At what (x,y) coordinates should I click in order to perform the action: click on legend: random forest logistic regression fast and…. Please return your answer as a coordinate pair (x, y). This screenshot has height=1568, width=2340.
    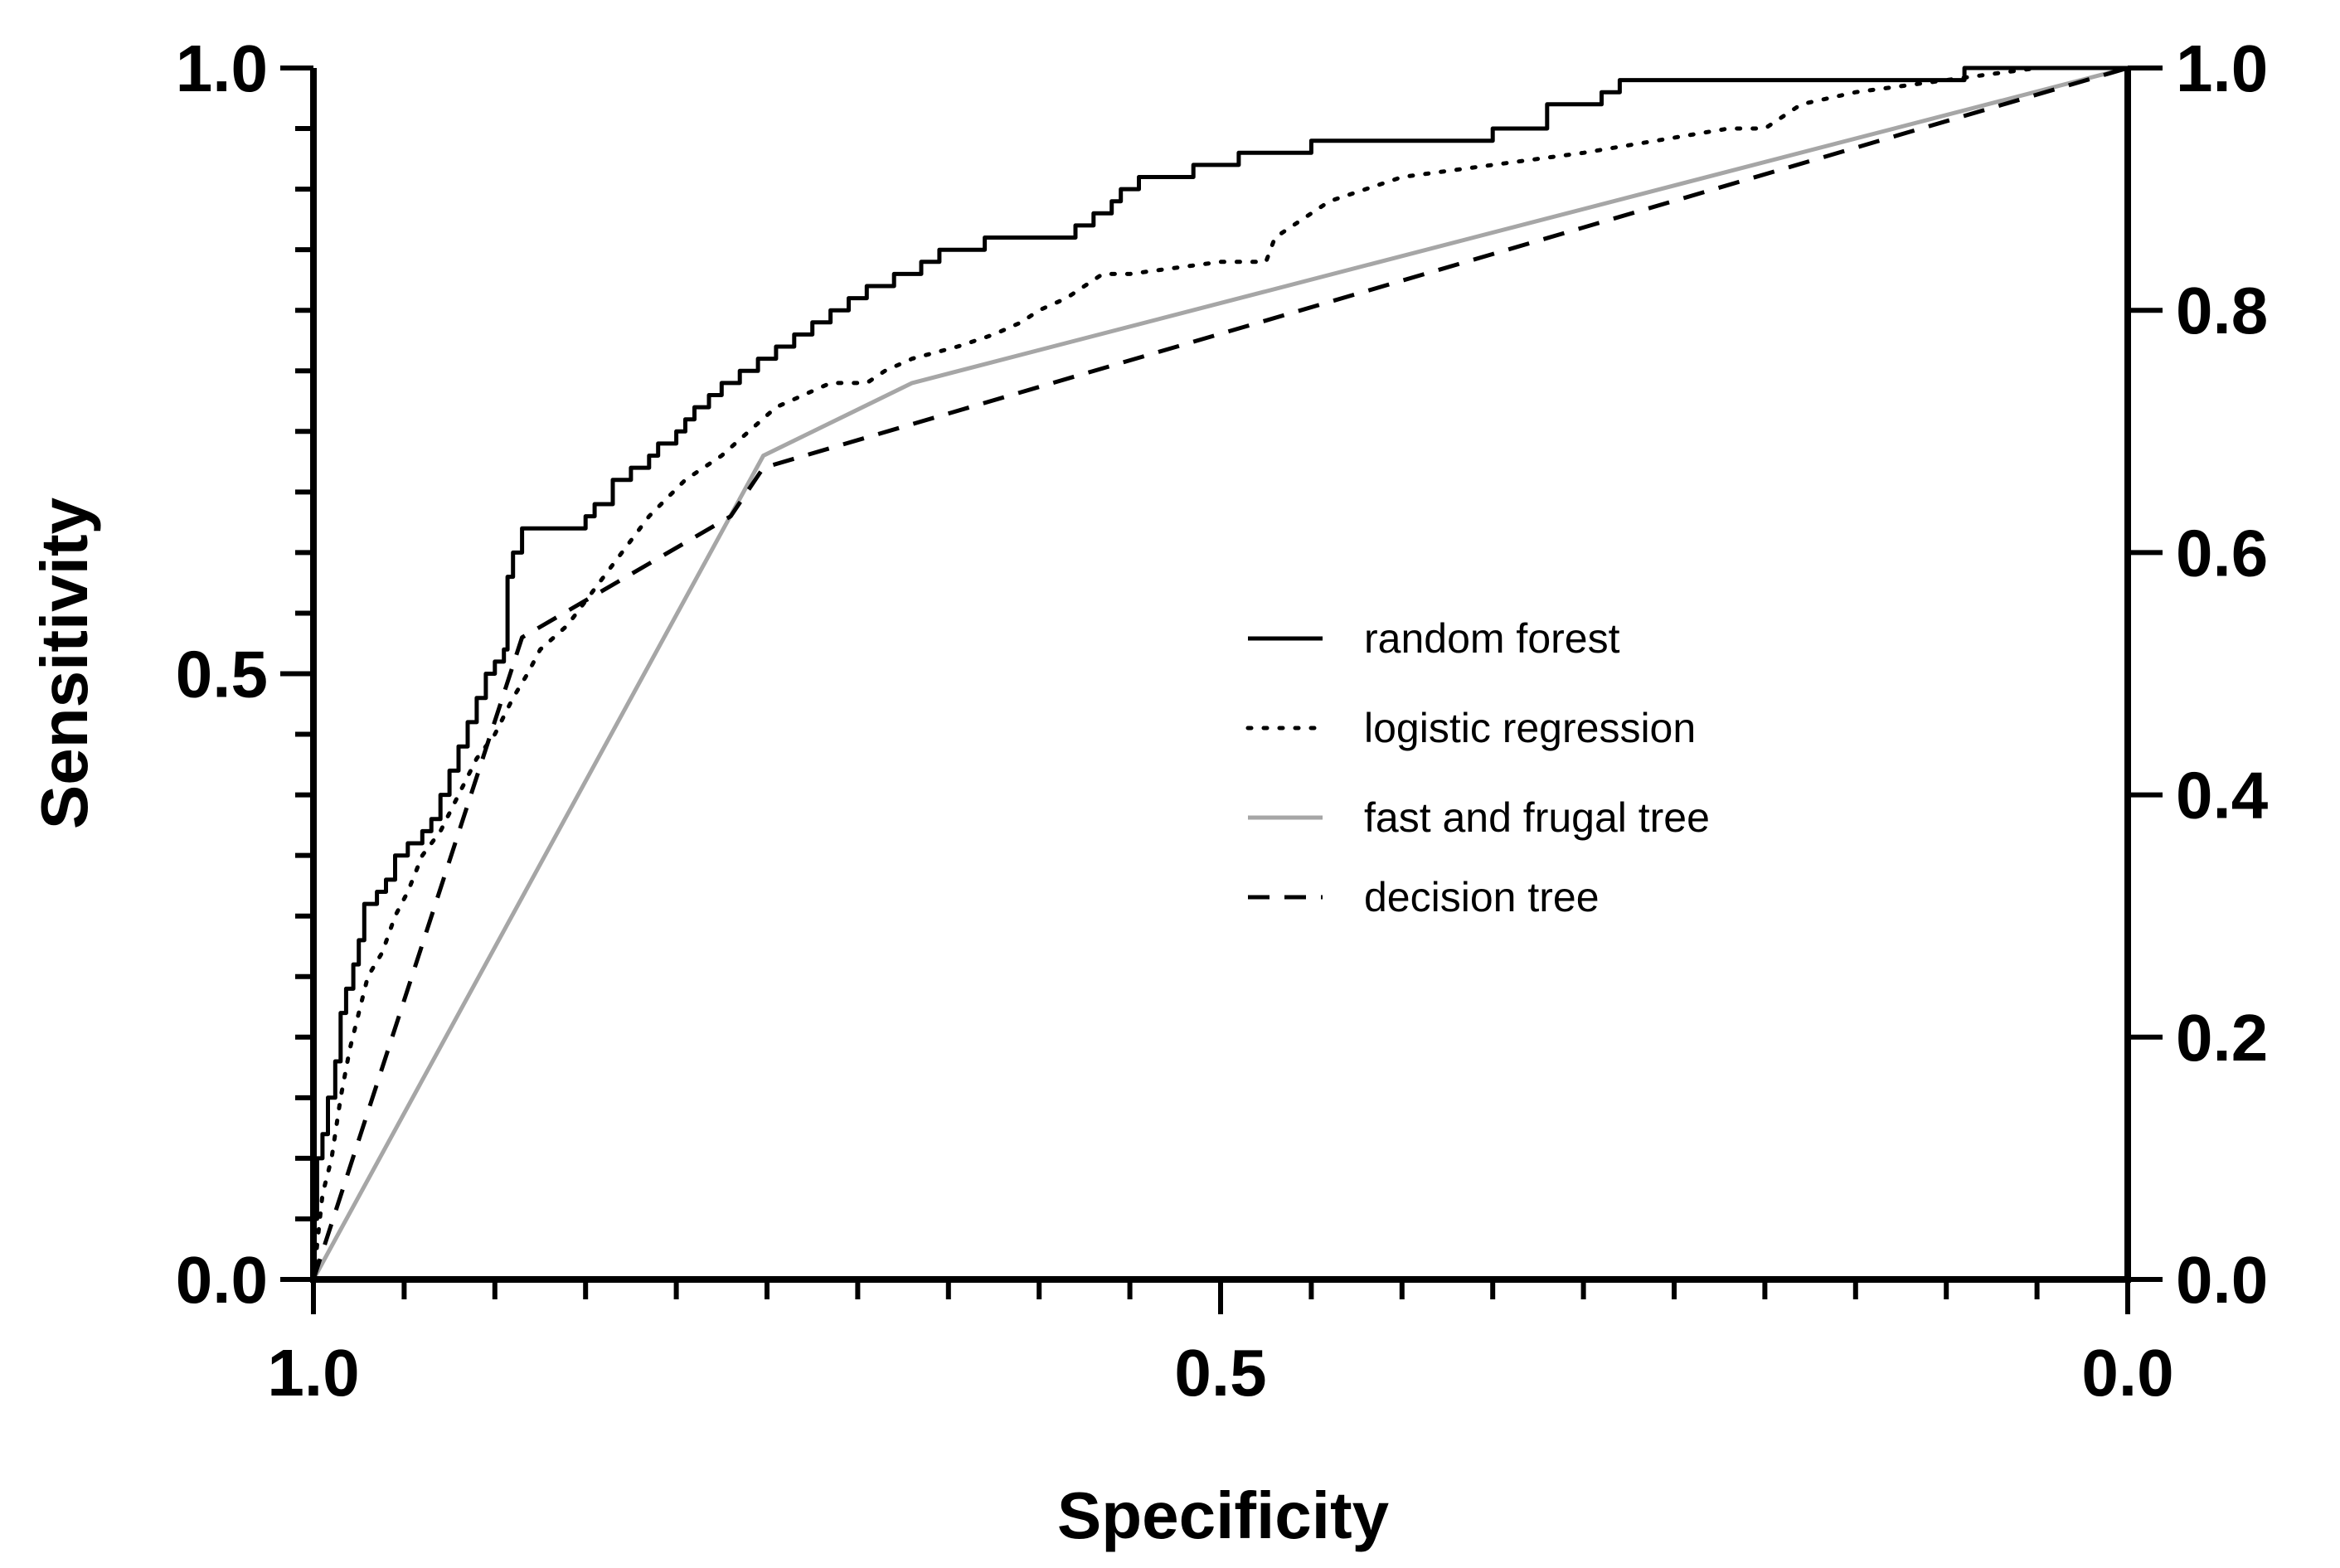
    Looking at the image, I should click on (1477, 767).